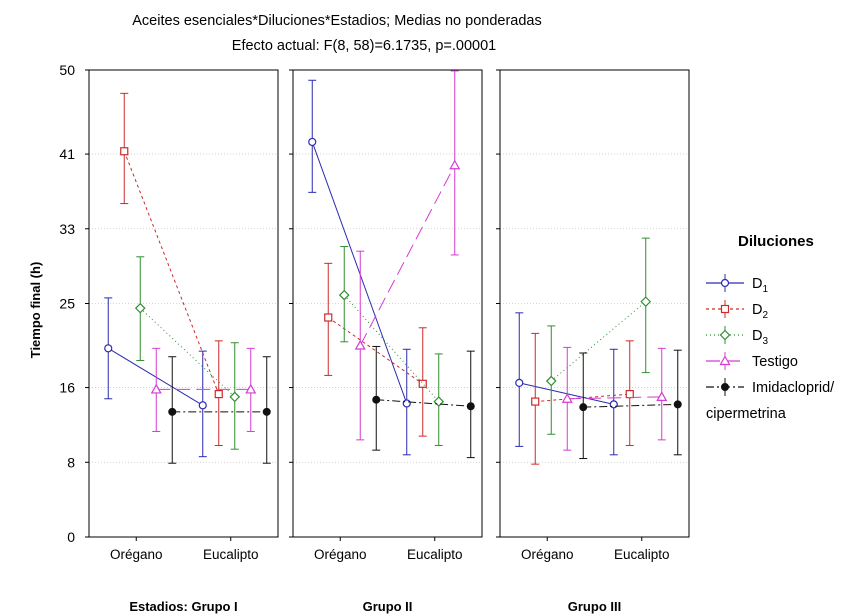 Image resolution: width=857 pixels, height=615 pixels. What do you see at coordinates (67, 70) in the screenshot?
I see `y-tick-label: 50` at bounding box center [67, 70].